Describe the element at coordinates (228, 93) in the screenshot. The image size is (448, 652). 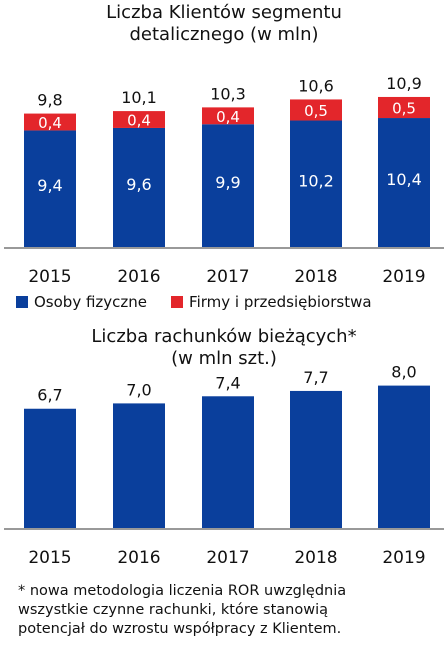
I see `data-label-total: 10,3` at that location.